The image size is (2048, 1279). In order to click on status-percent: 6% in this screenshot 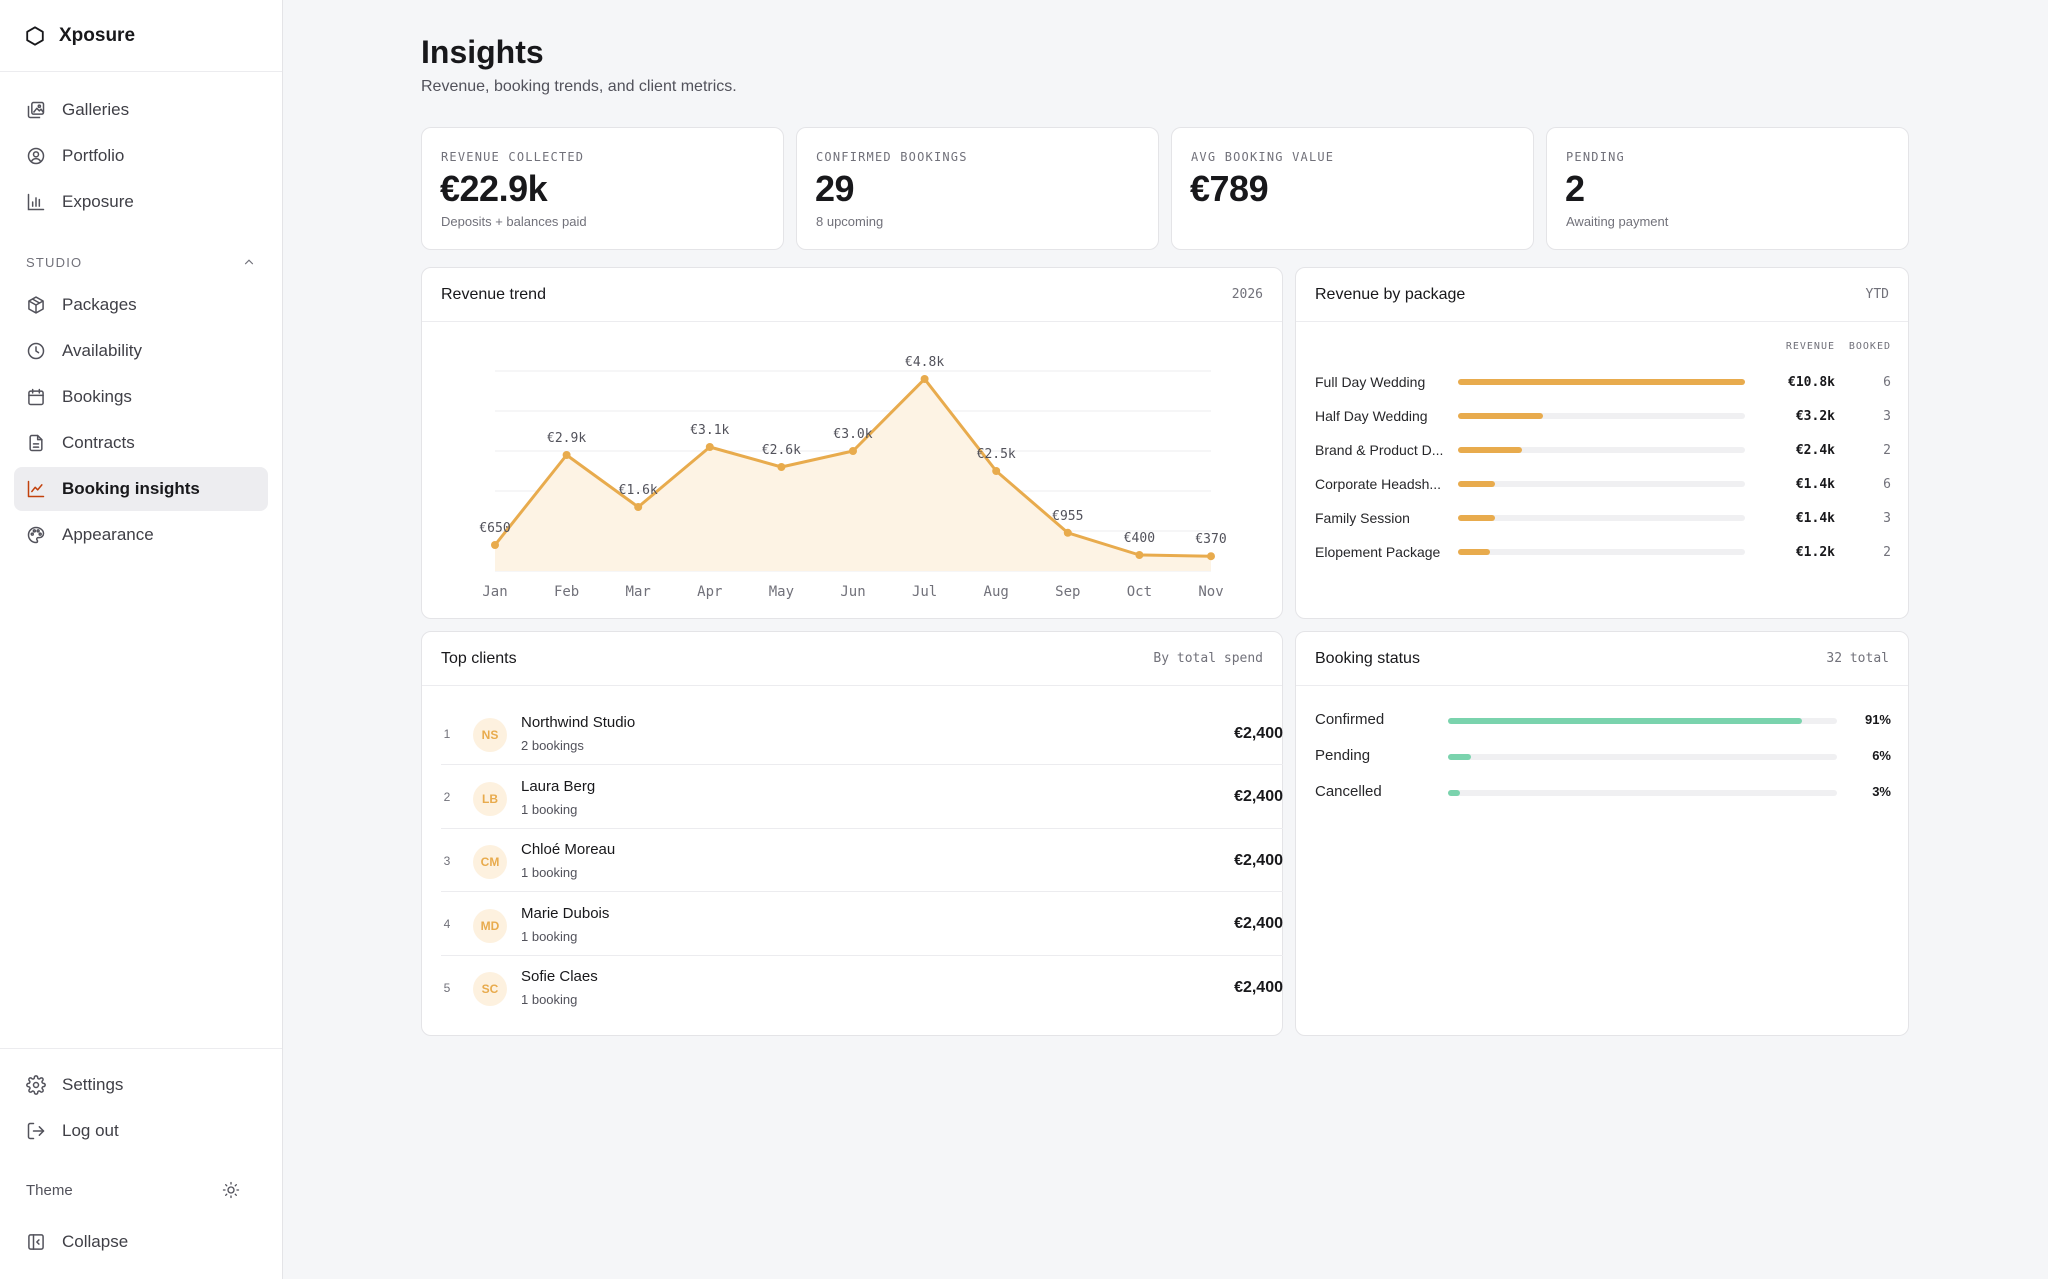, I will do `click(1881, 755)`.